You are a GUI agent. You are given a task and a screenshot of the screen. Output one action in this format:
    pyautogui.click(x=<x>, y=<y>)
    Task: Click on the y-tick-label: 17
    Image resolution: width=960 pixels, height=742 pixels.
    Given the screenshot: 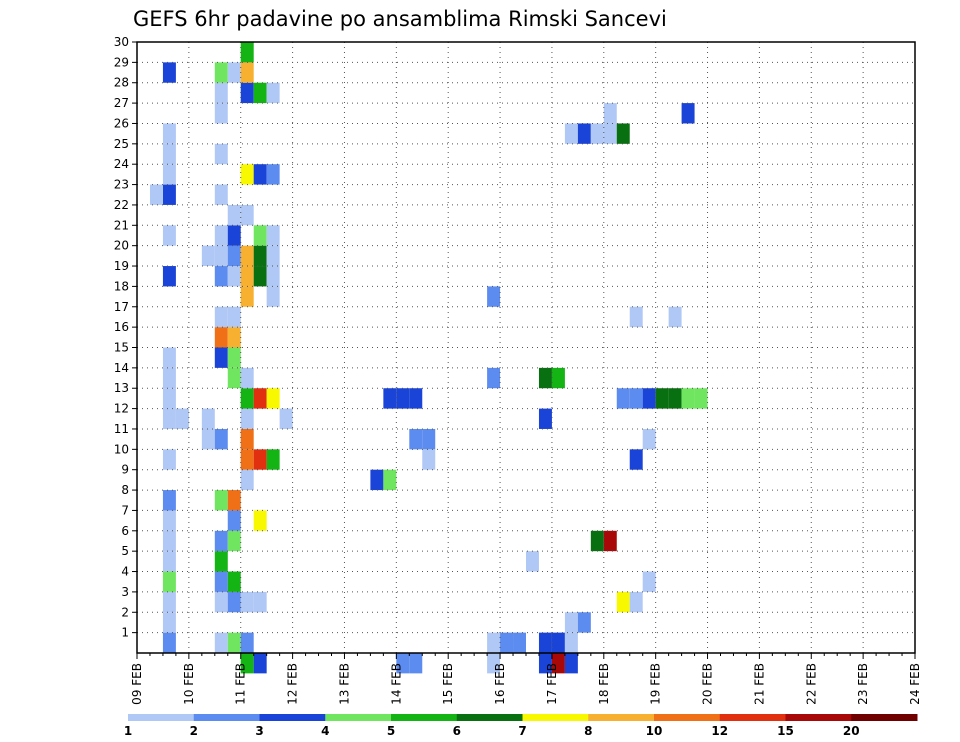 What is the action you would take?
    pyautogui.click(x=121, y=307)
    